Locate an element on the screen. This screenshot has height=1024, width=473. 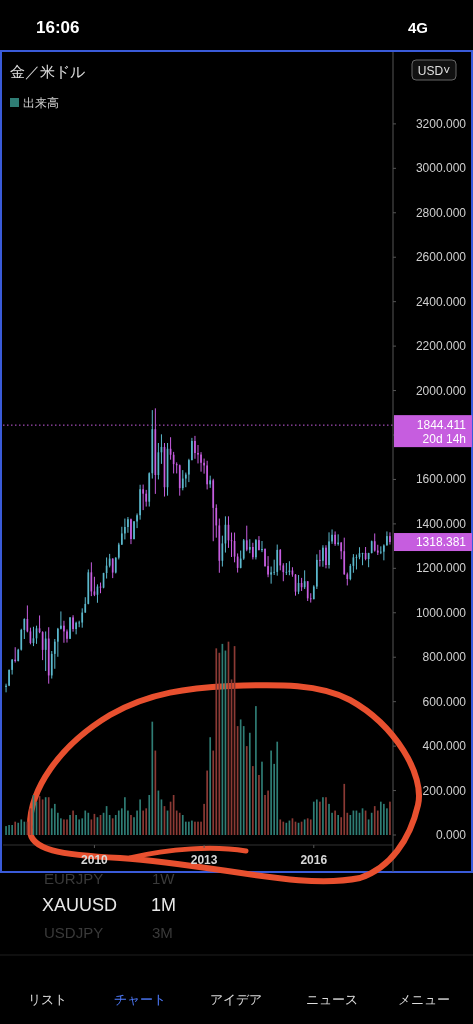
text: チャート is located at coordinates (140, 999).